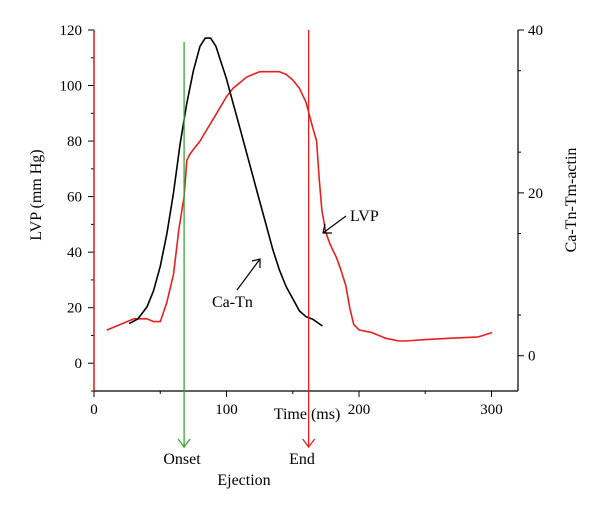 The image size is (600, 512). What do you see at coordinates (256, 263) in the screenshot?
I see `catn-arrowhead-icon` at bounding box center [256, 263].